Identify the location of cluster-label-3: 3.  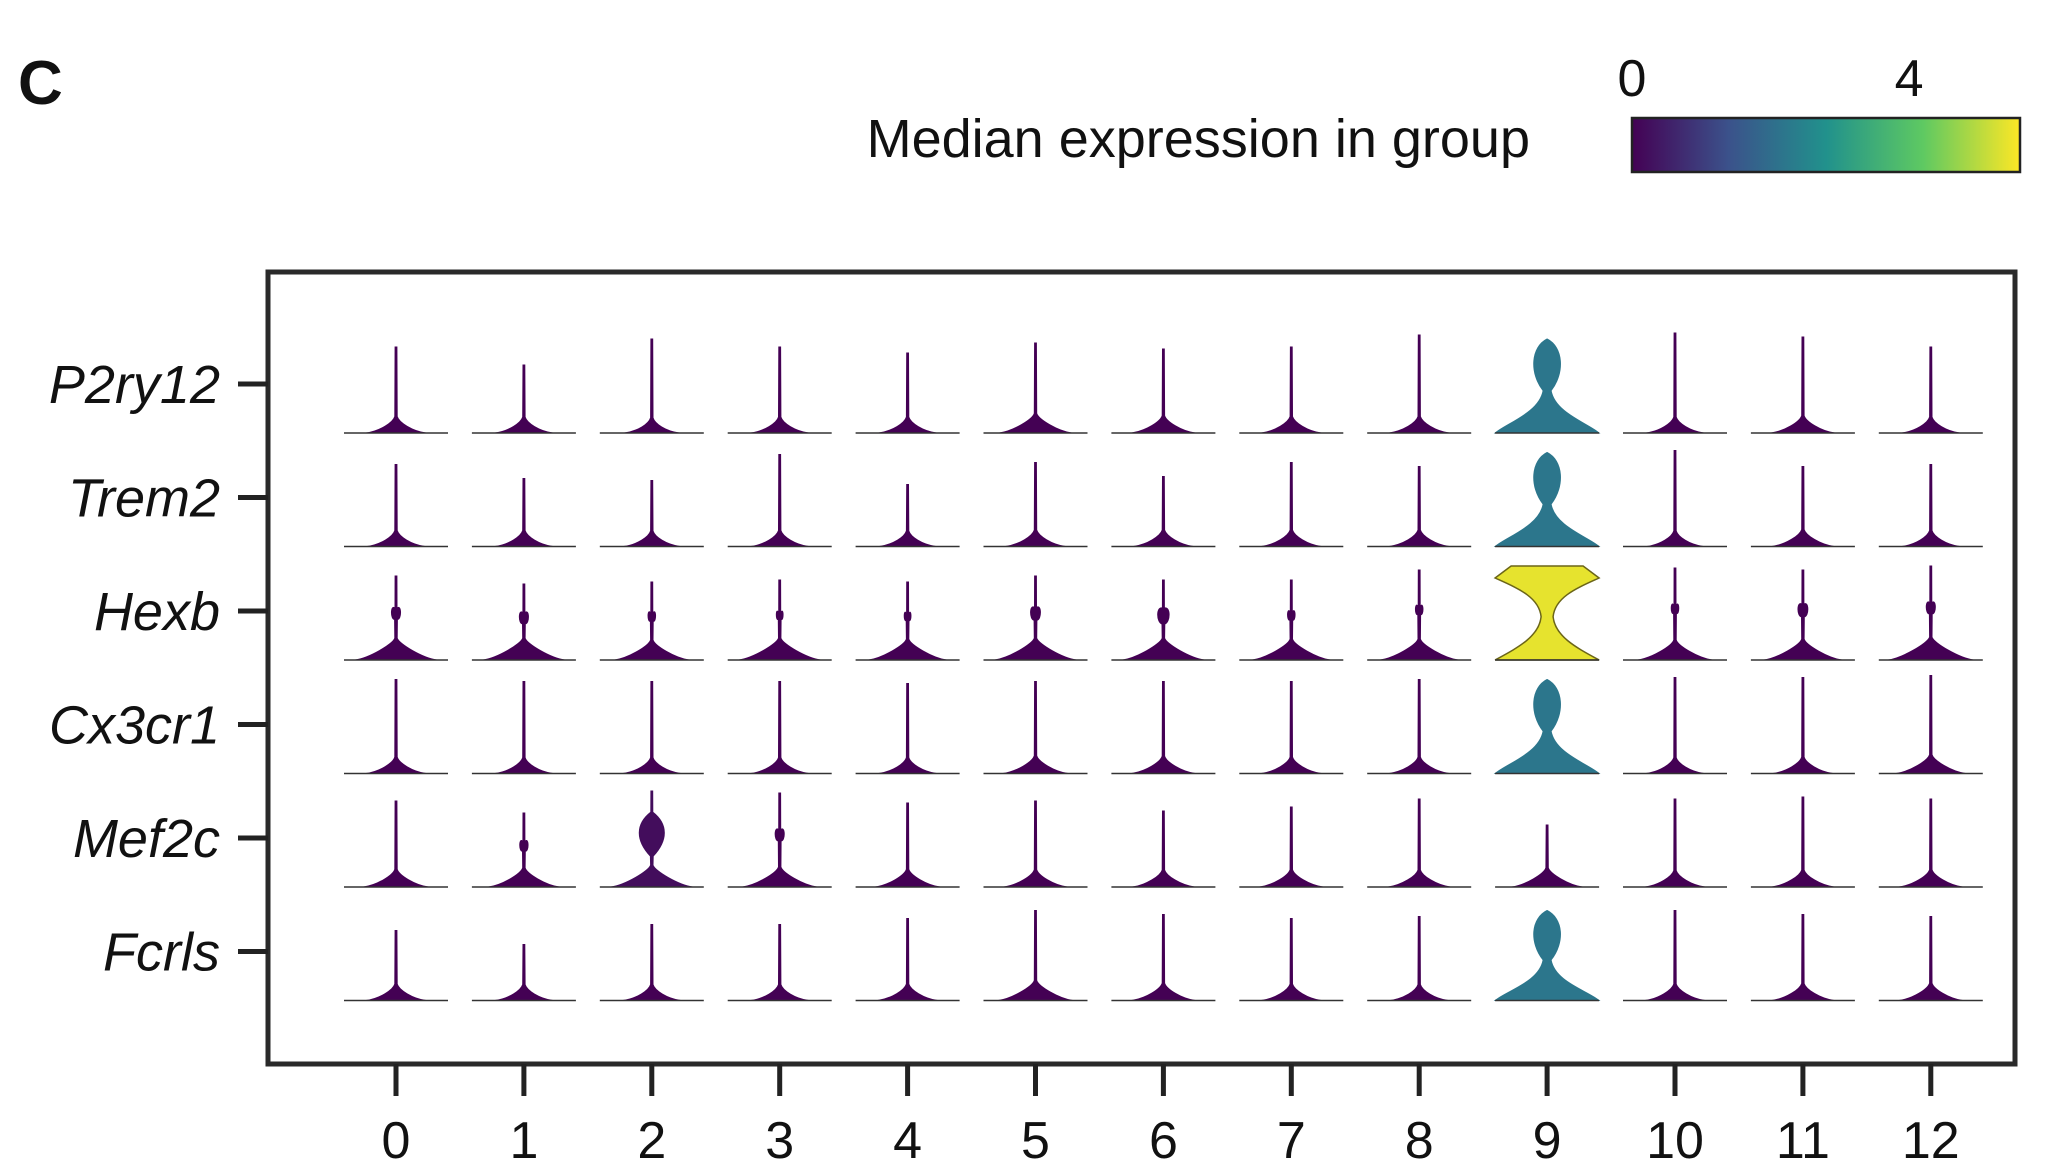
(779, 1141).